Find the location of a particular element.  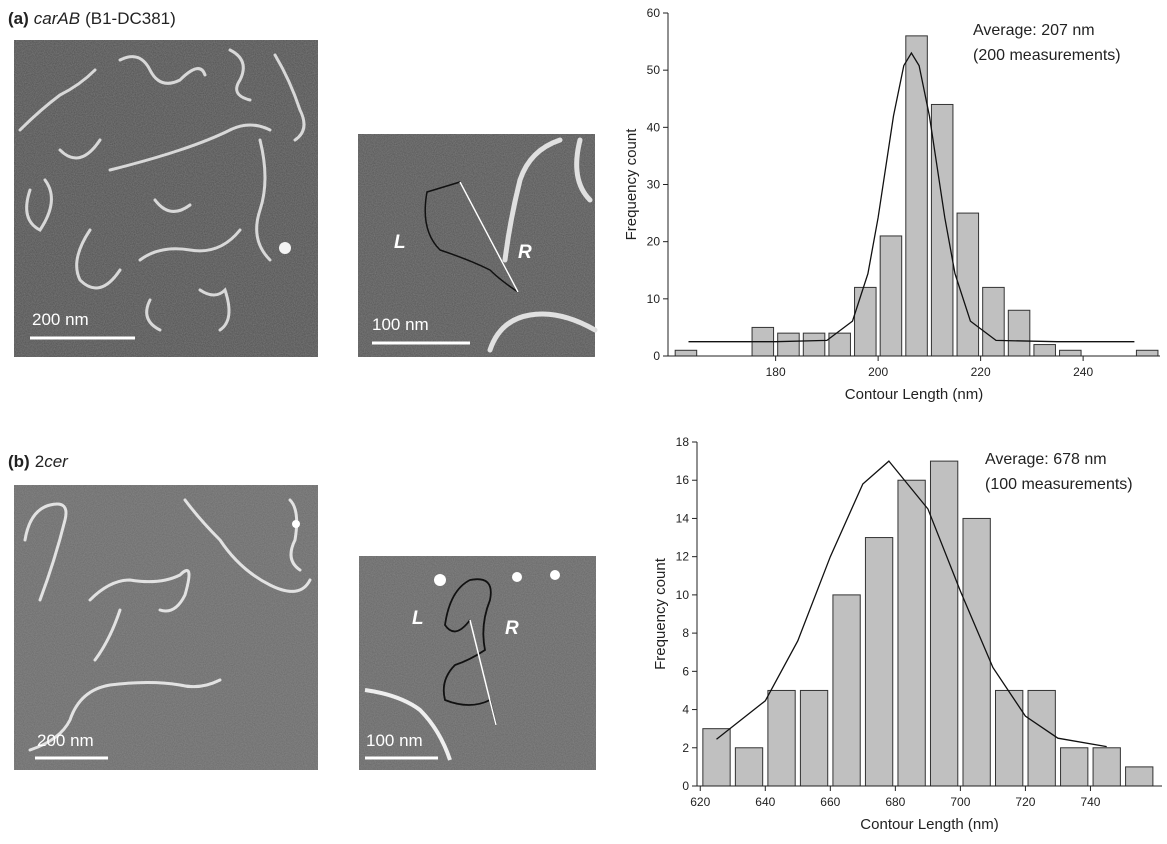

y-tick-label: 2 is located at coordinates (685, 748).